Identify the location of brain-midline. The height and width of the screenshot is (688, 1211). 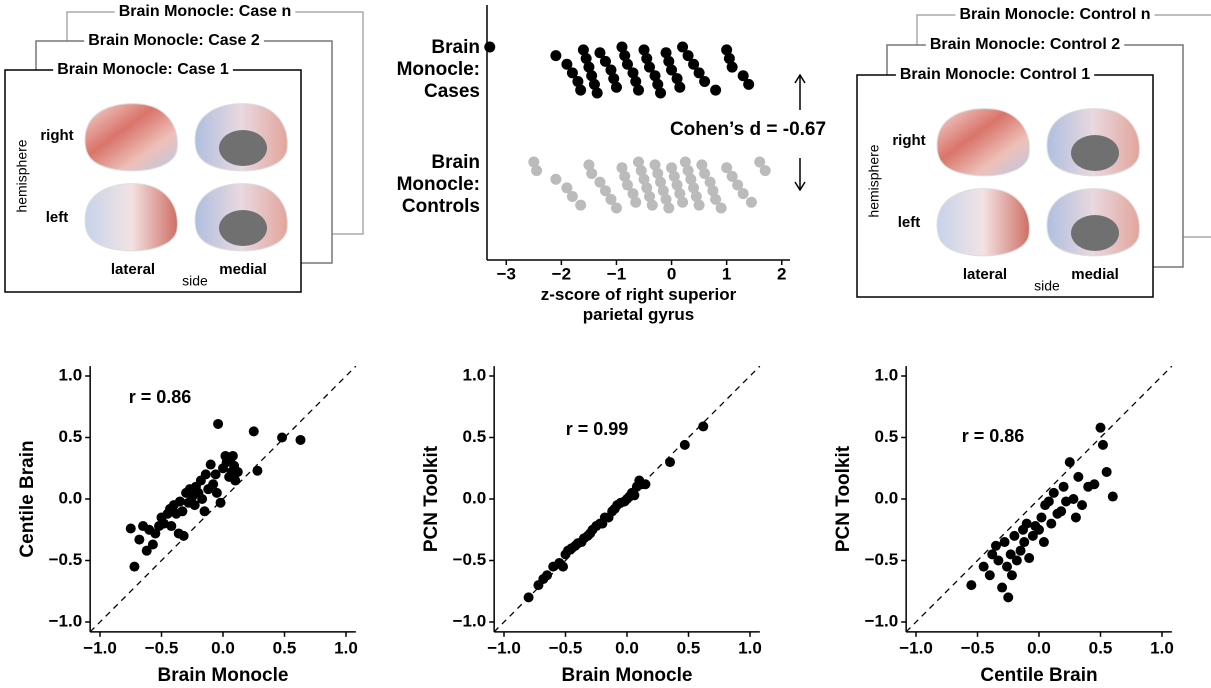
(1095, 233).